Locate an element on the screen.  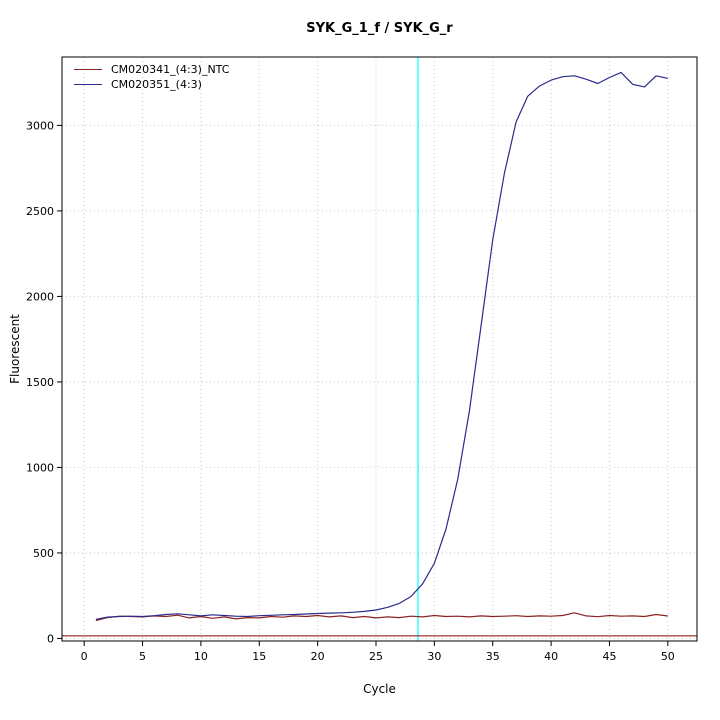
y-tick-label: 3000 is located at coordinates (40, 125).